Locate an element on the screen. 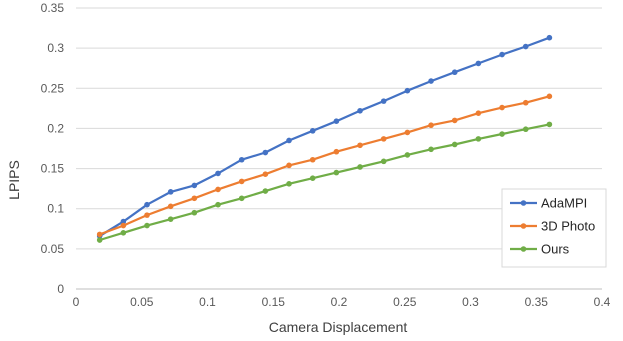 The height and width of the screenshot is (341, 623). legend-item: AdaMPI is located at coordinates (548, 203).